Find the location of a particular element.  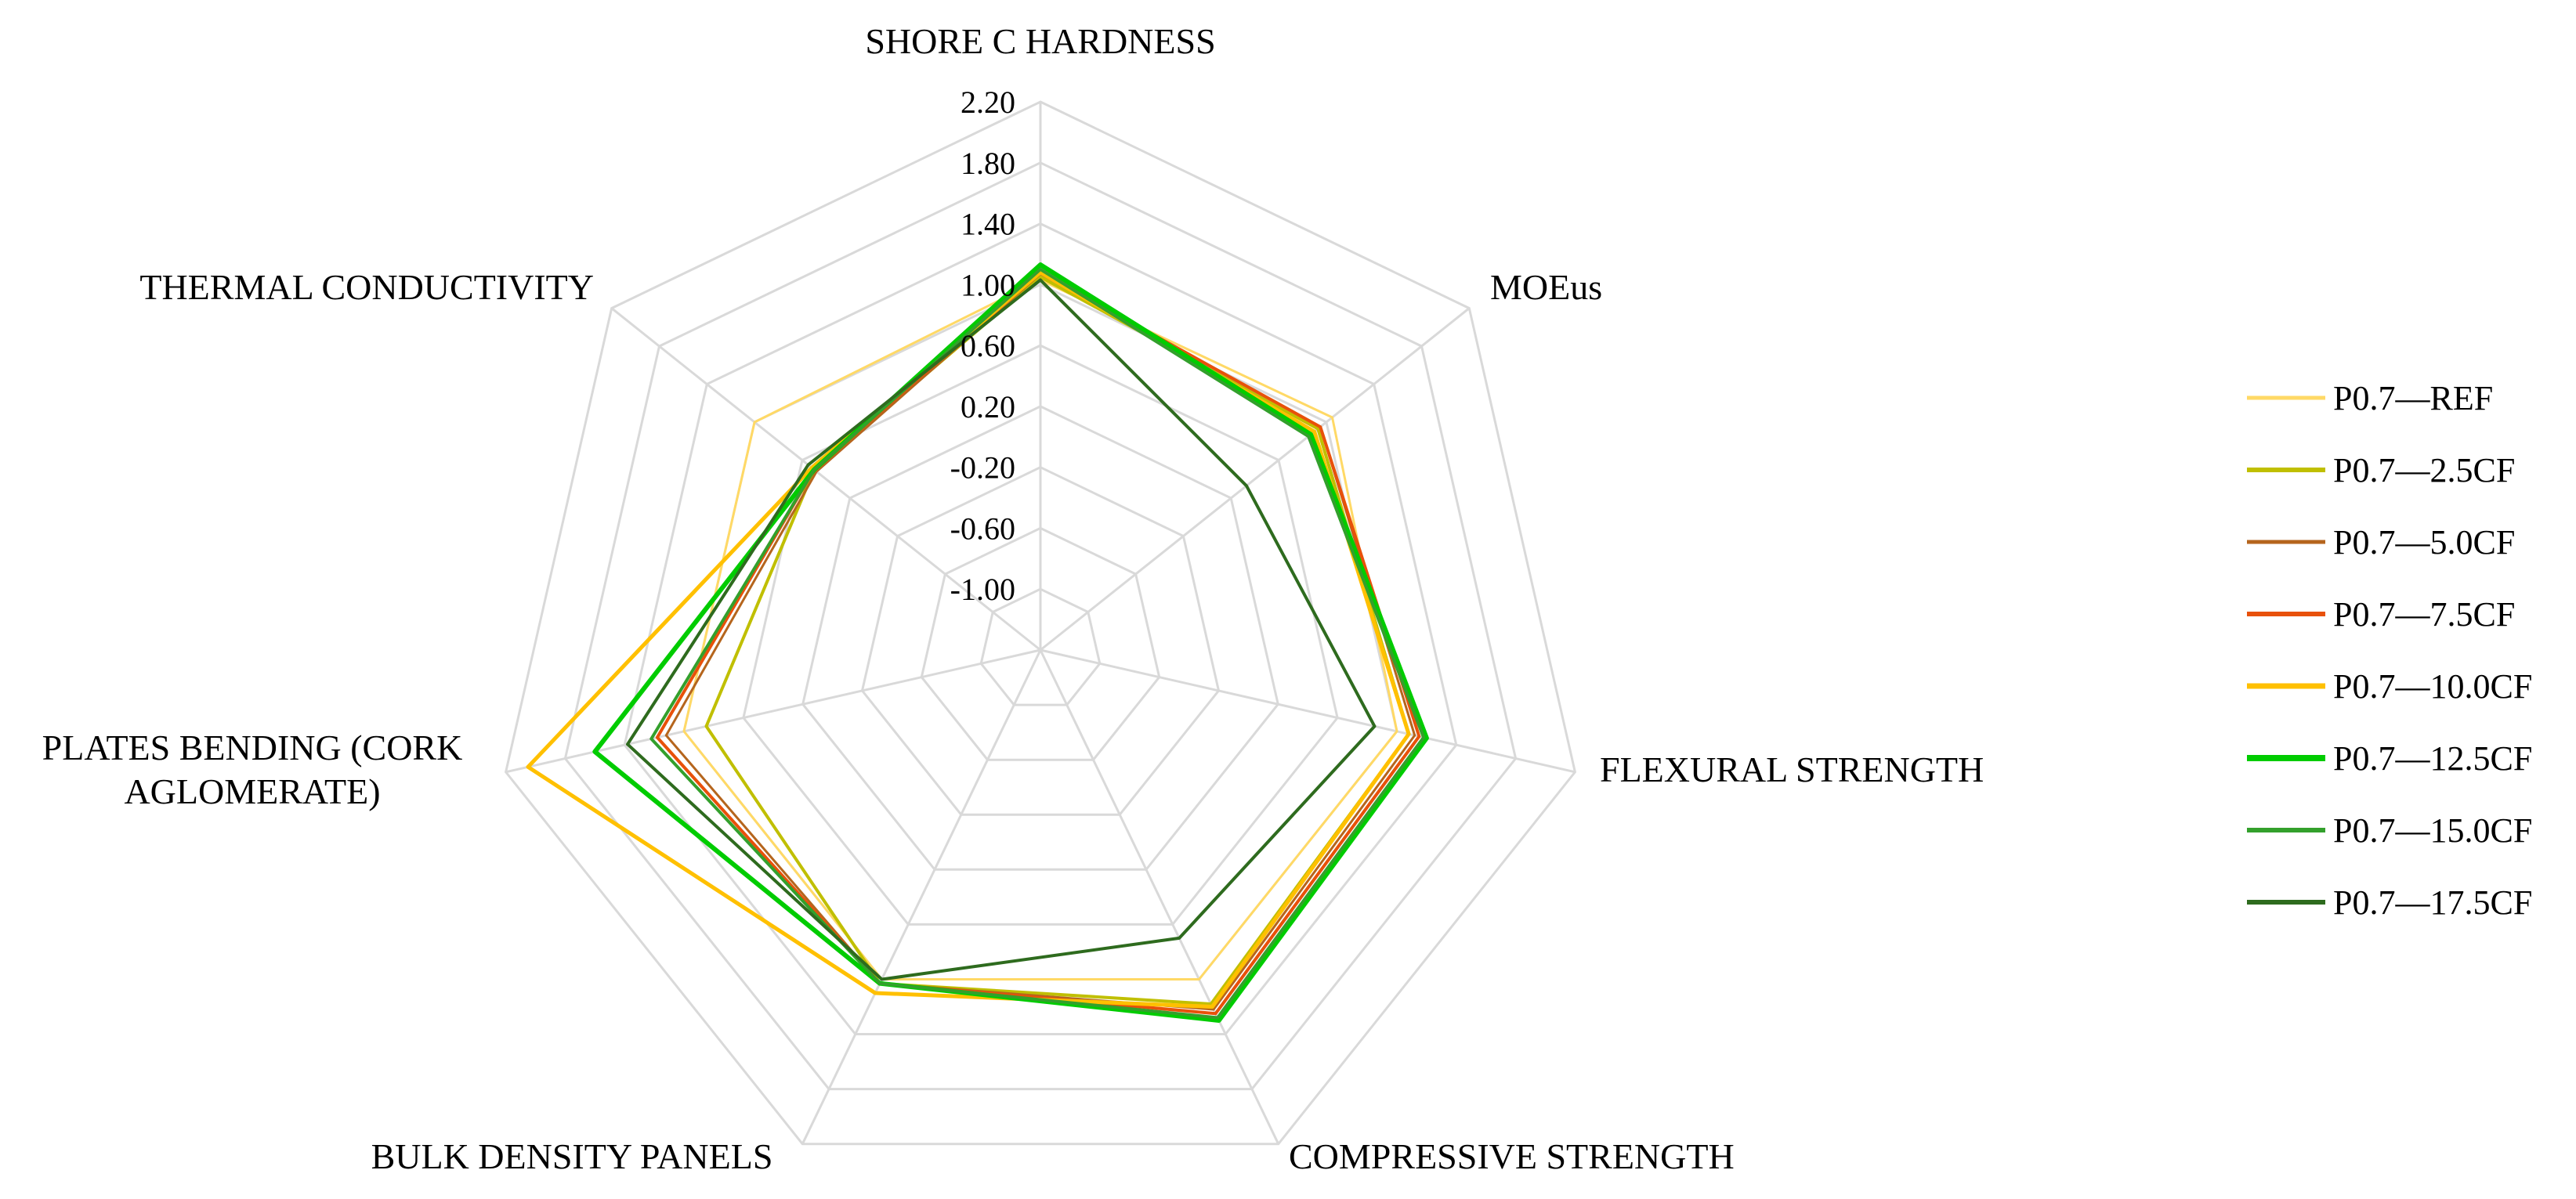

legend-label: P0.7—7.5CF is located at coordinates (2424, 614).